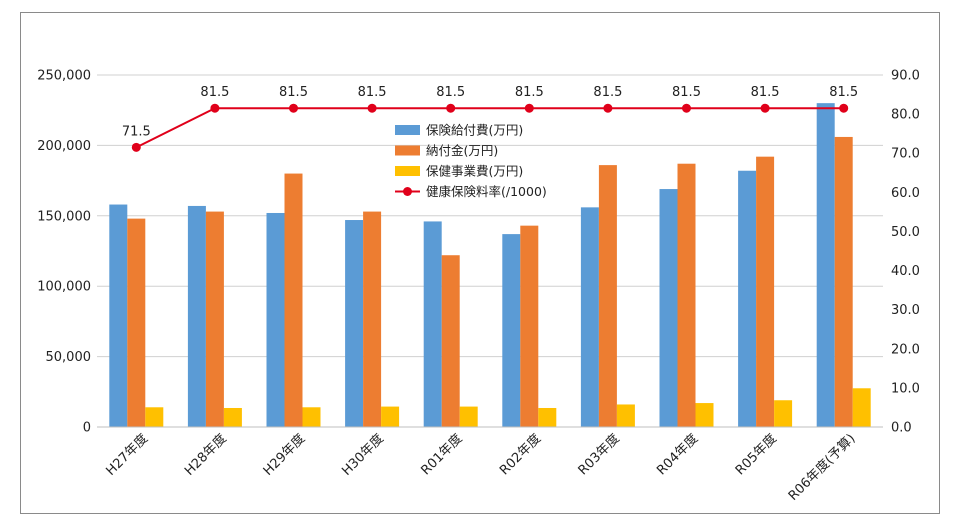 This screenshot has width=960, height=532. Describe the element at coordinates (901, 428) in the screenshot. I see `y-right-tick-label: 0.0` at that location.